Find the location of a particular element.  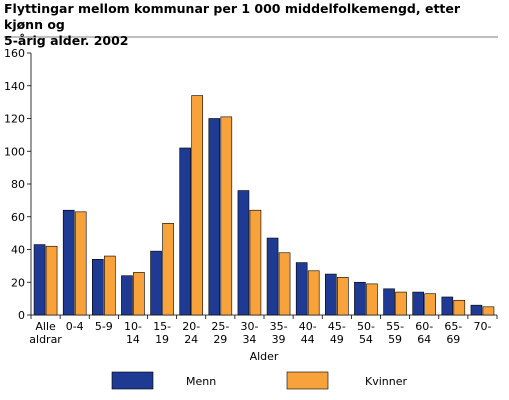

x-tick-label: 40- is located at coordinates (308, 326).